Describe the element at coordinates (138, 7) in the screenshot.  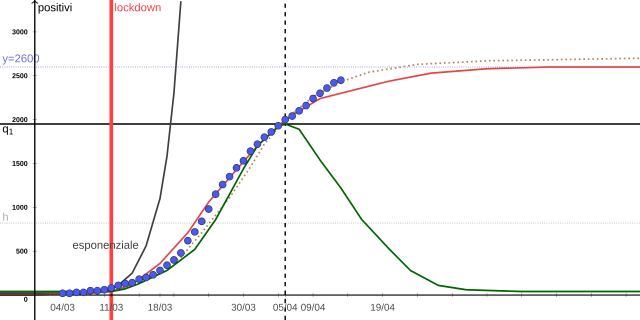
I see `ref-line-label: lockdown` at that location.